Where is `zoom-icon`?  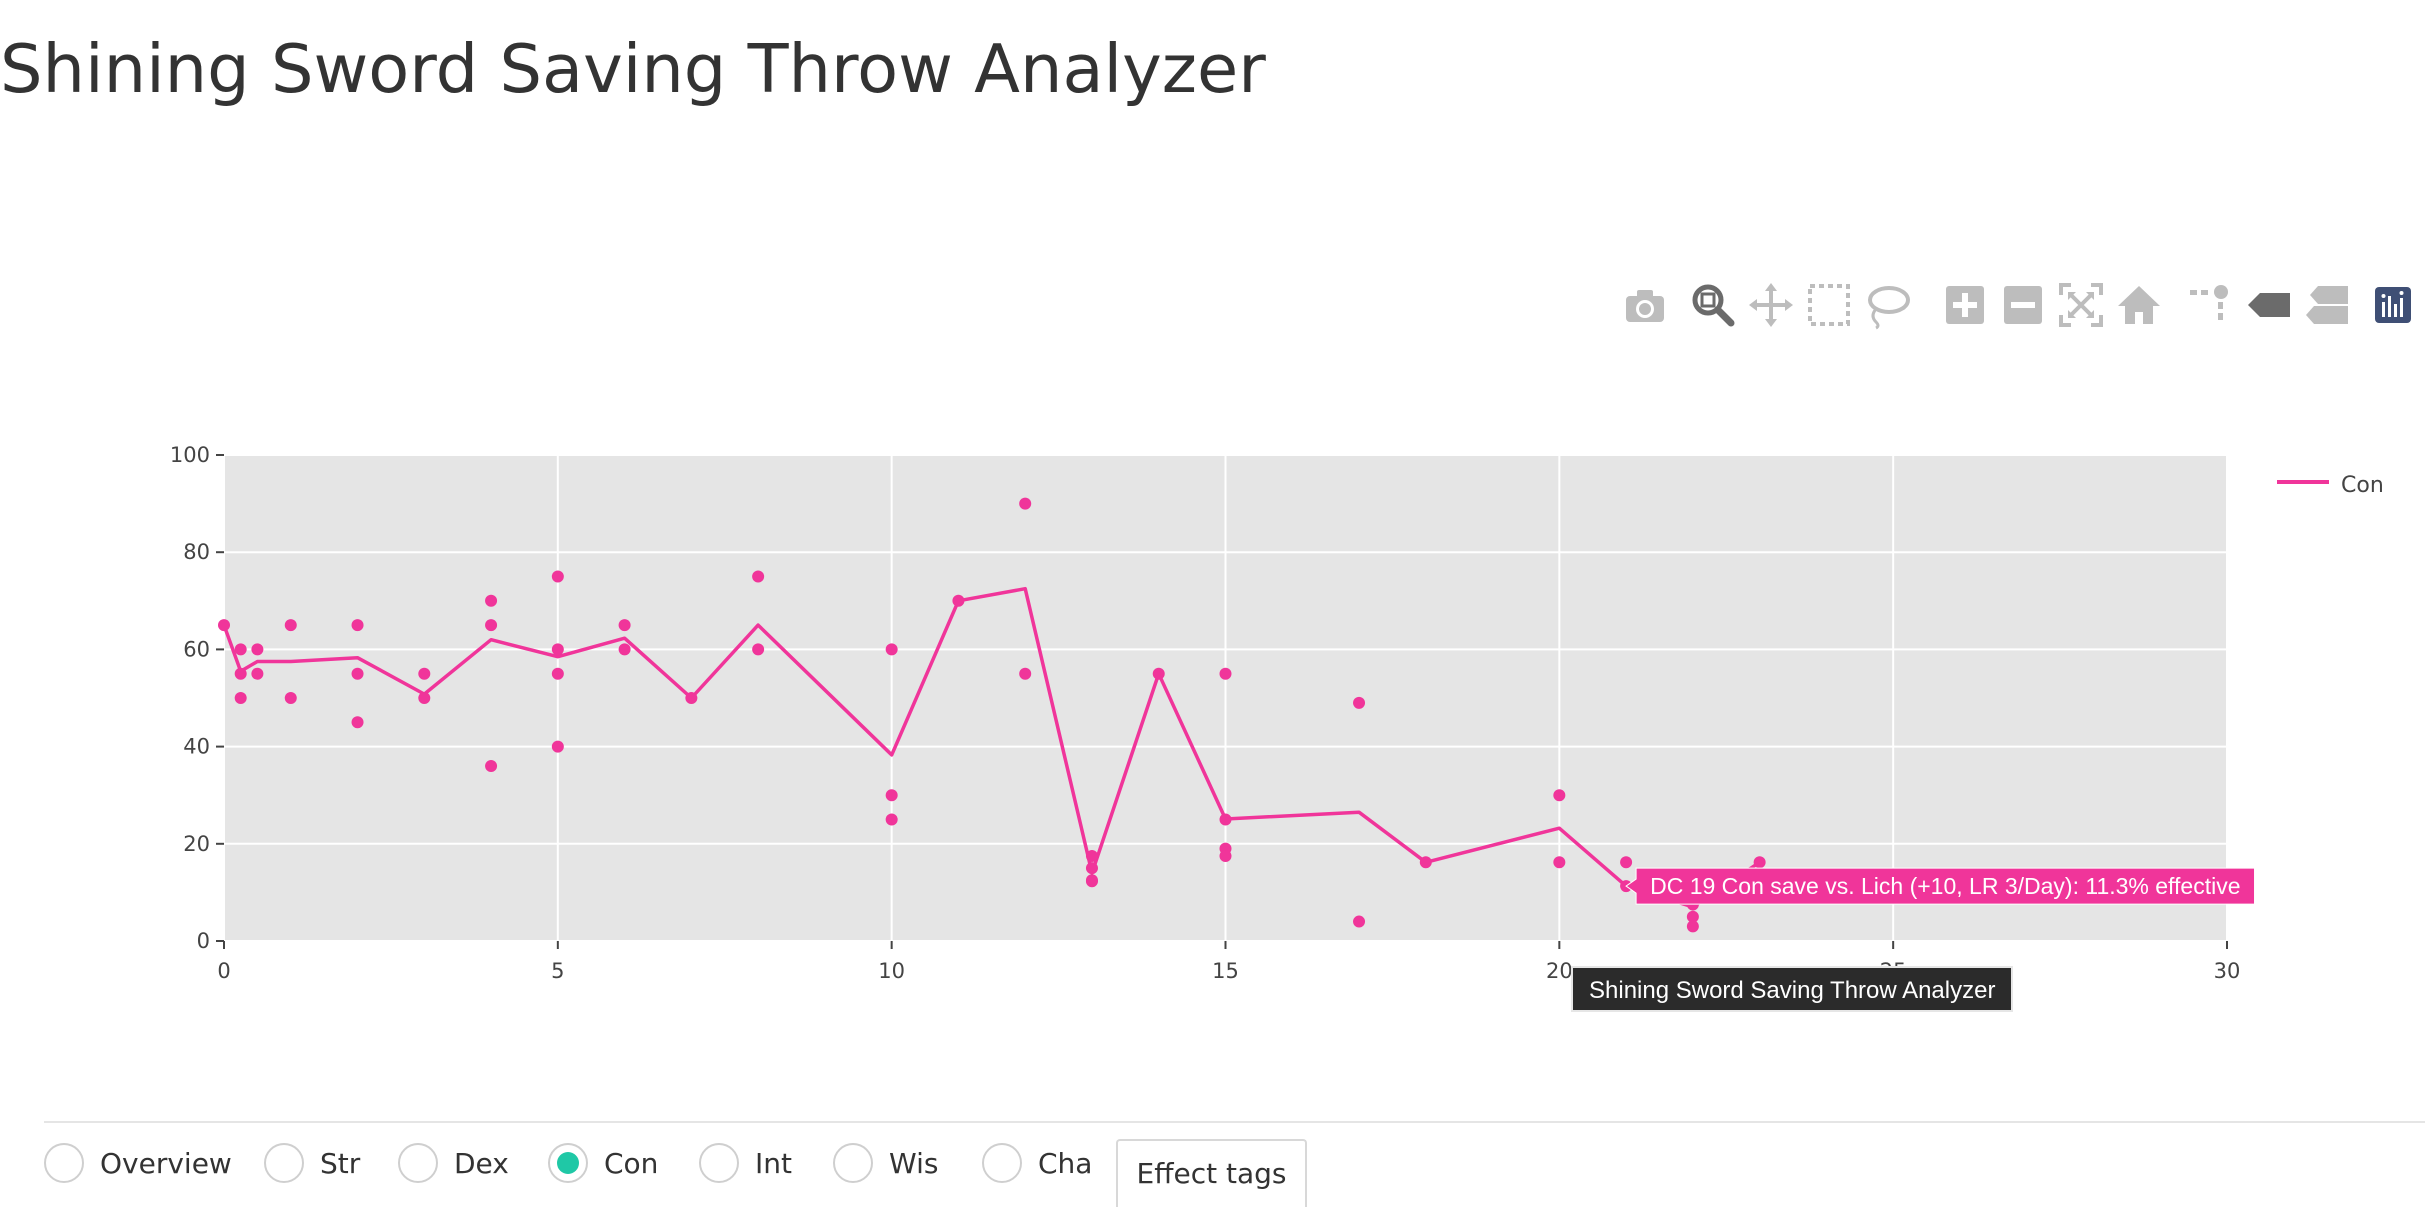
zoom-icon is located at coordinates (1713, 305).